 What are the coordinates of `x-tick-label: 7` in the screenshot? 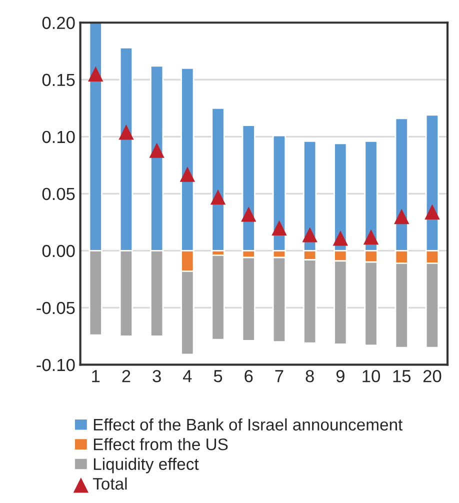 It's located at (279, 376).